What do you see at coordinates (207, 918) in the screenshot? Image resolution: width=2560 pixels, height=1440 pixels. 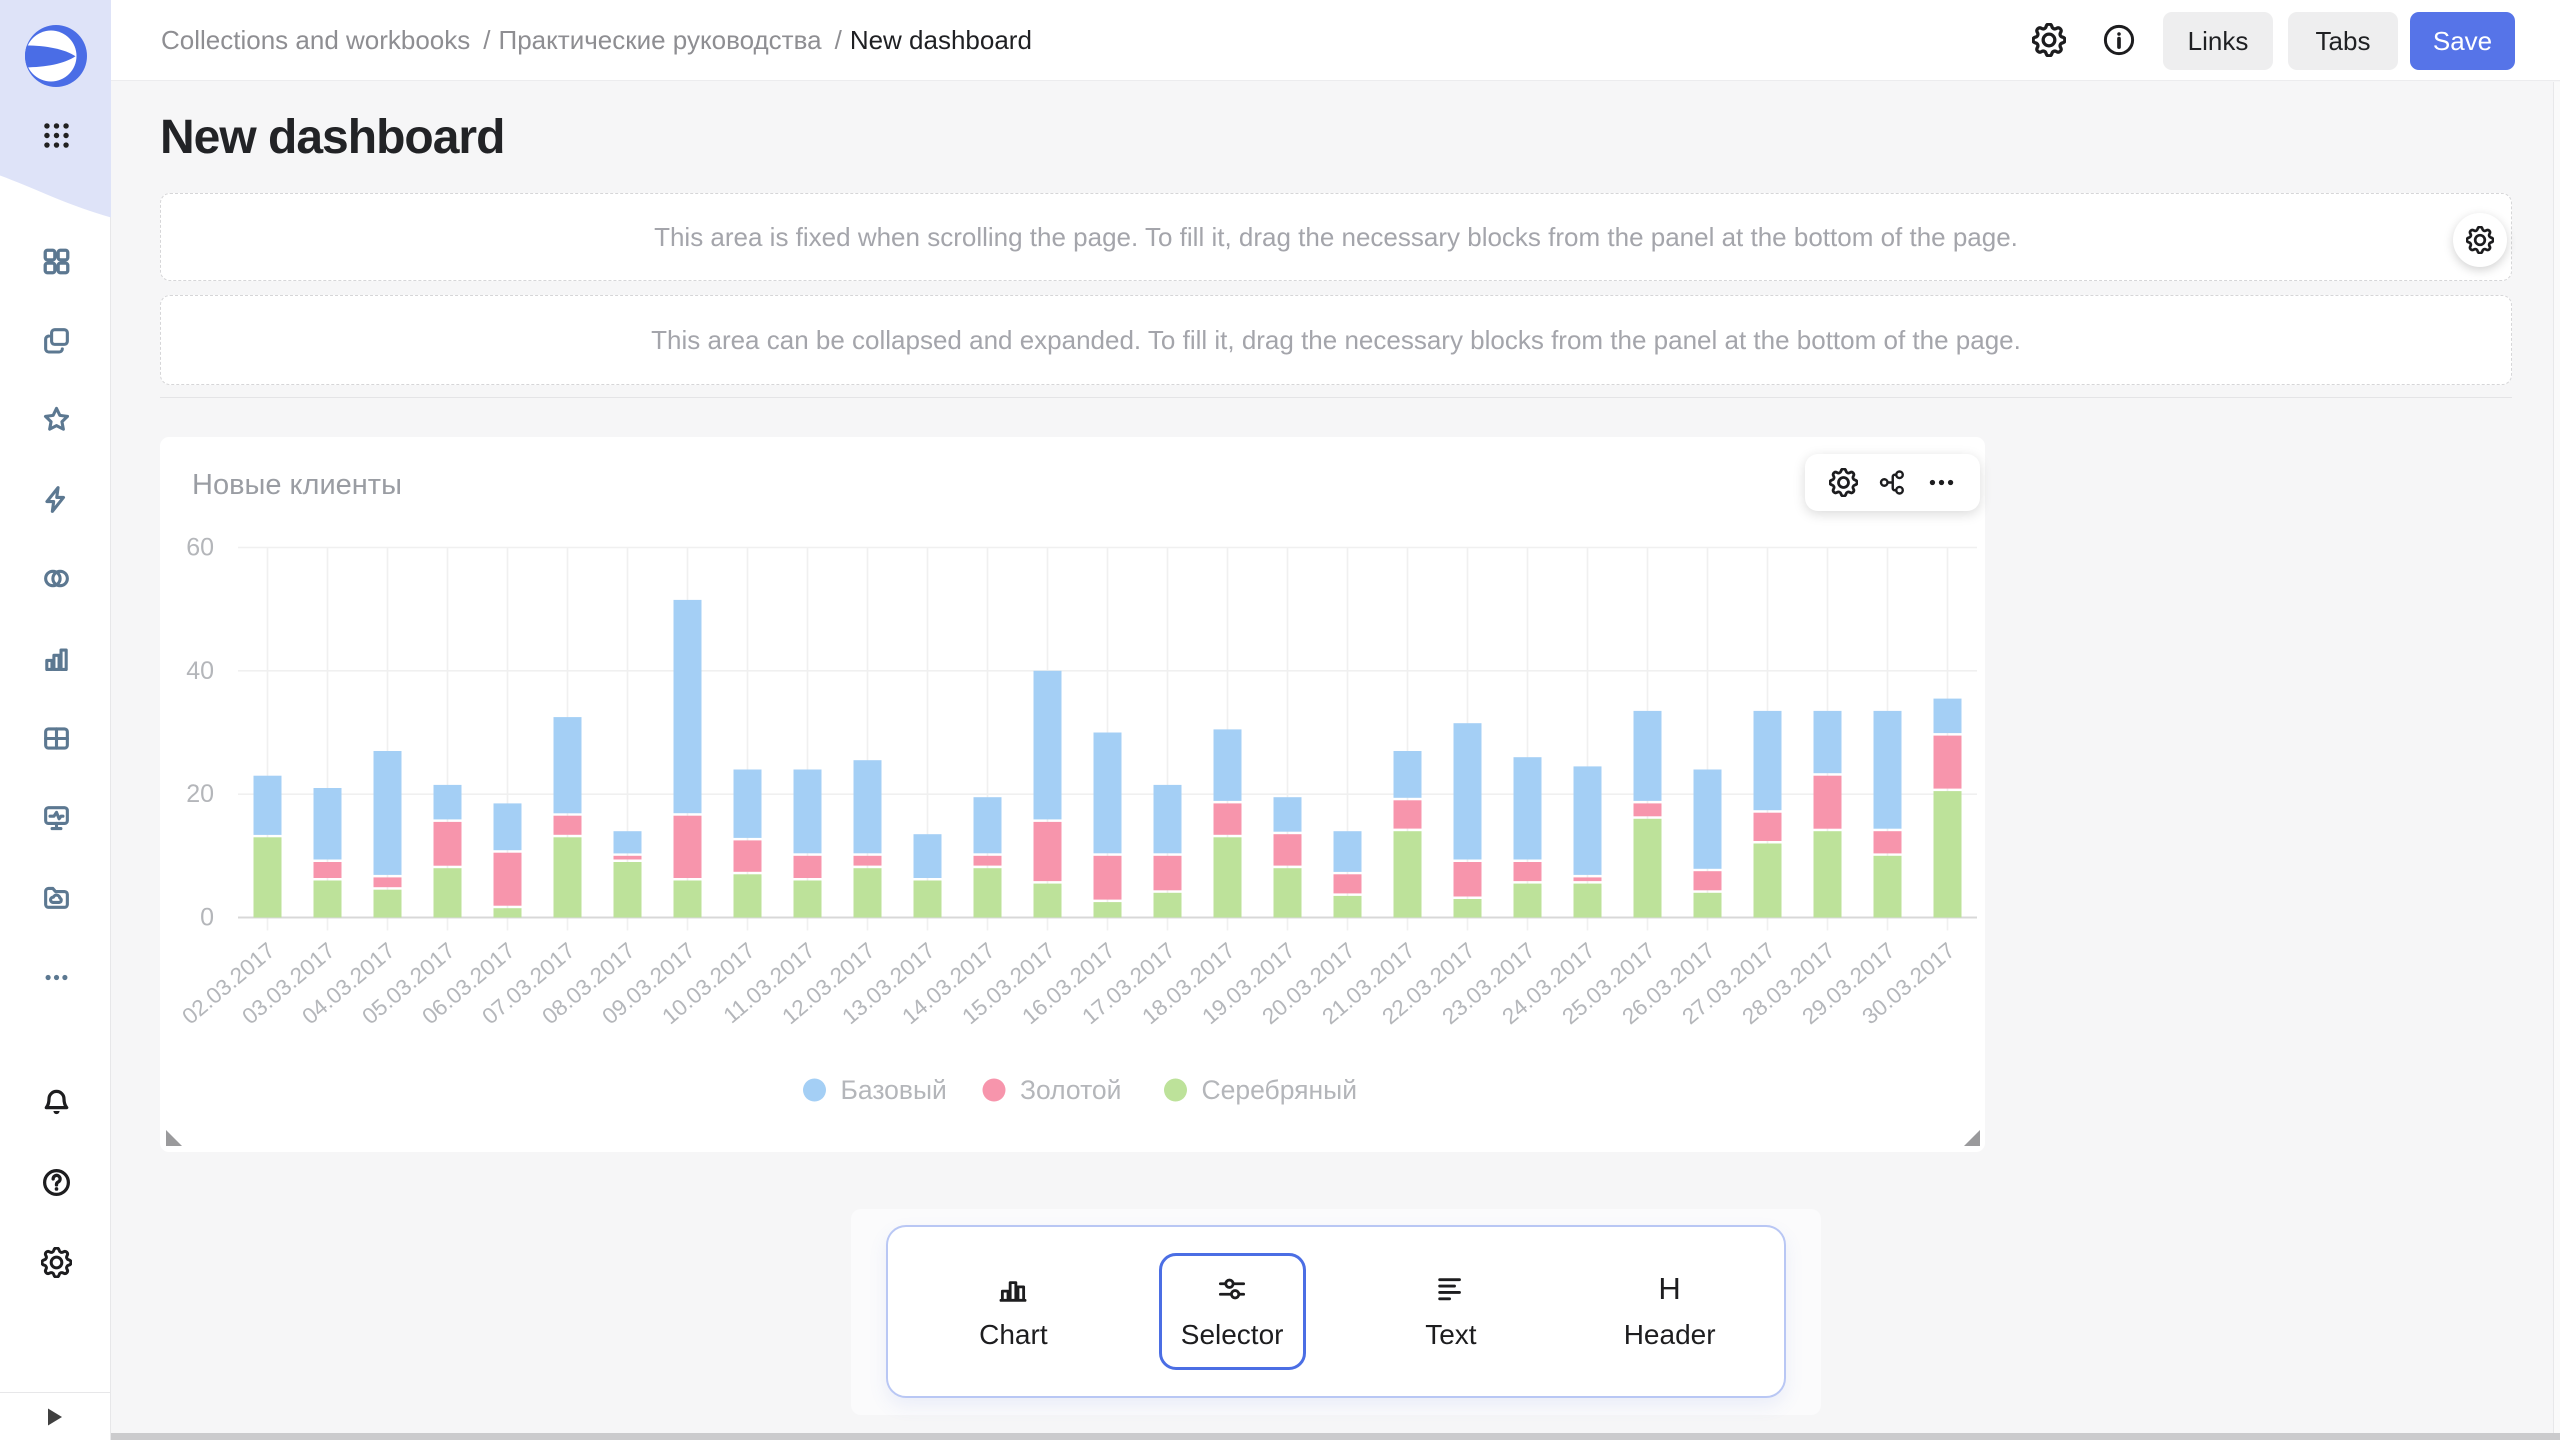 I see `svg-text: 0` at bounding box center [207, 918].